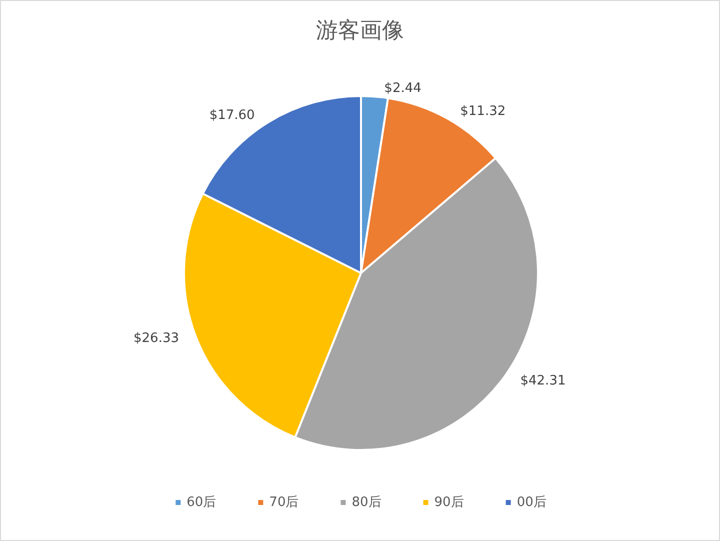 The width and height of the screenshot is (720, 541). I want to click on data-label: $11.32, so click(483, 111).